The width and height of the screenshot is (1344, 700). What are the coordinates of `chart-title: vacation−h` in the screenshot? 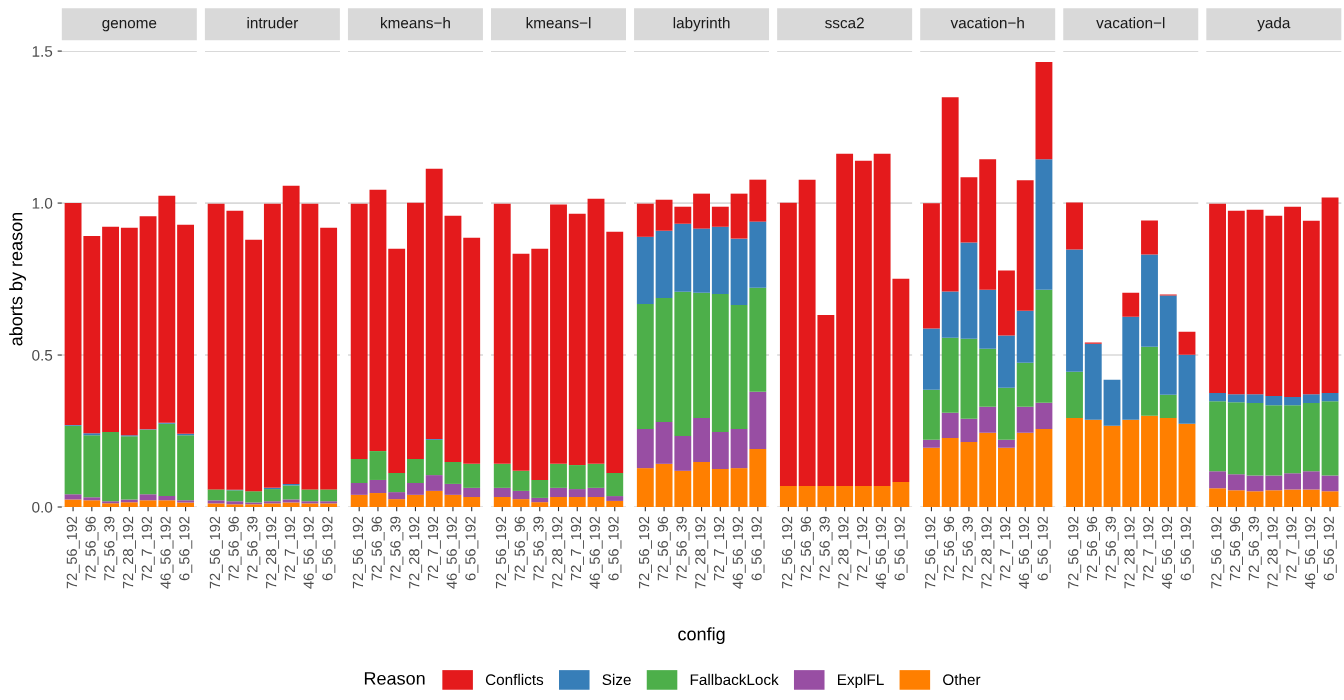 It's located at (987, 23).